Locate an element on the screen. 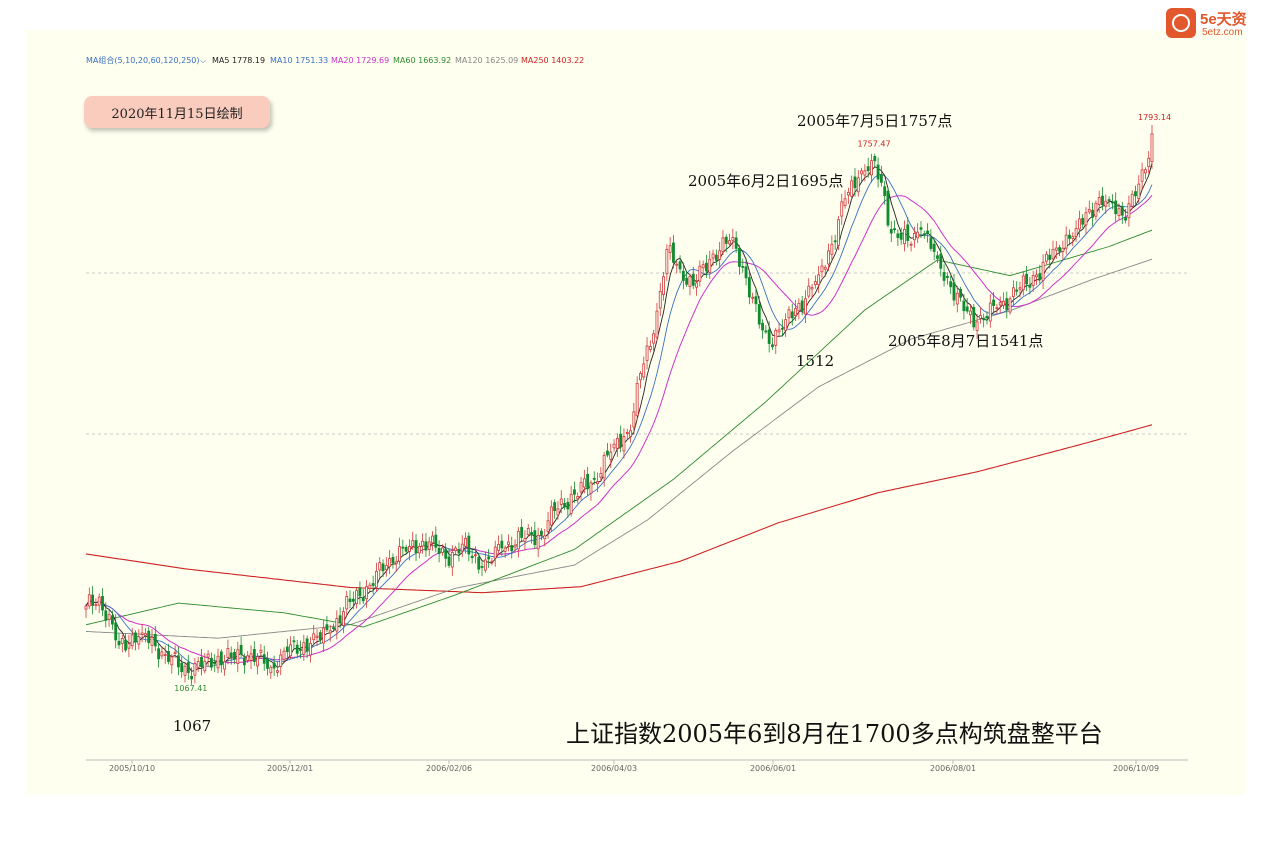 The image size is (1273, 844). logo-icon is located at coordinates (1181, 23).